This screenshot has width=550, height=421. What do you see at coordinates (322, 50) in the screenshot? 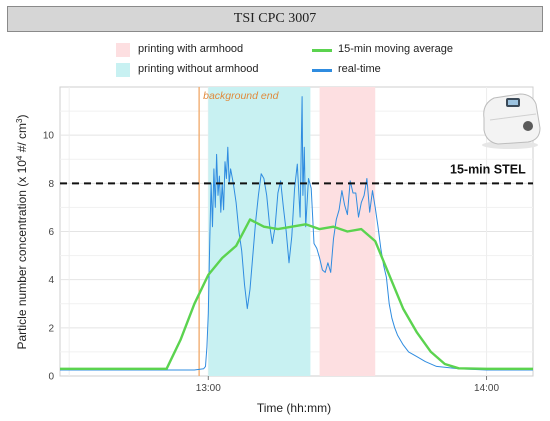
I see `legend-line-moving-average` at bounding box center [322, 50].